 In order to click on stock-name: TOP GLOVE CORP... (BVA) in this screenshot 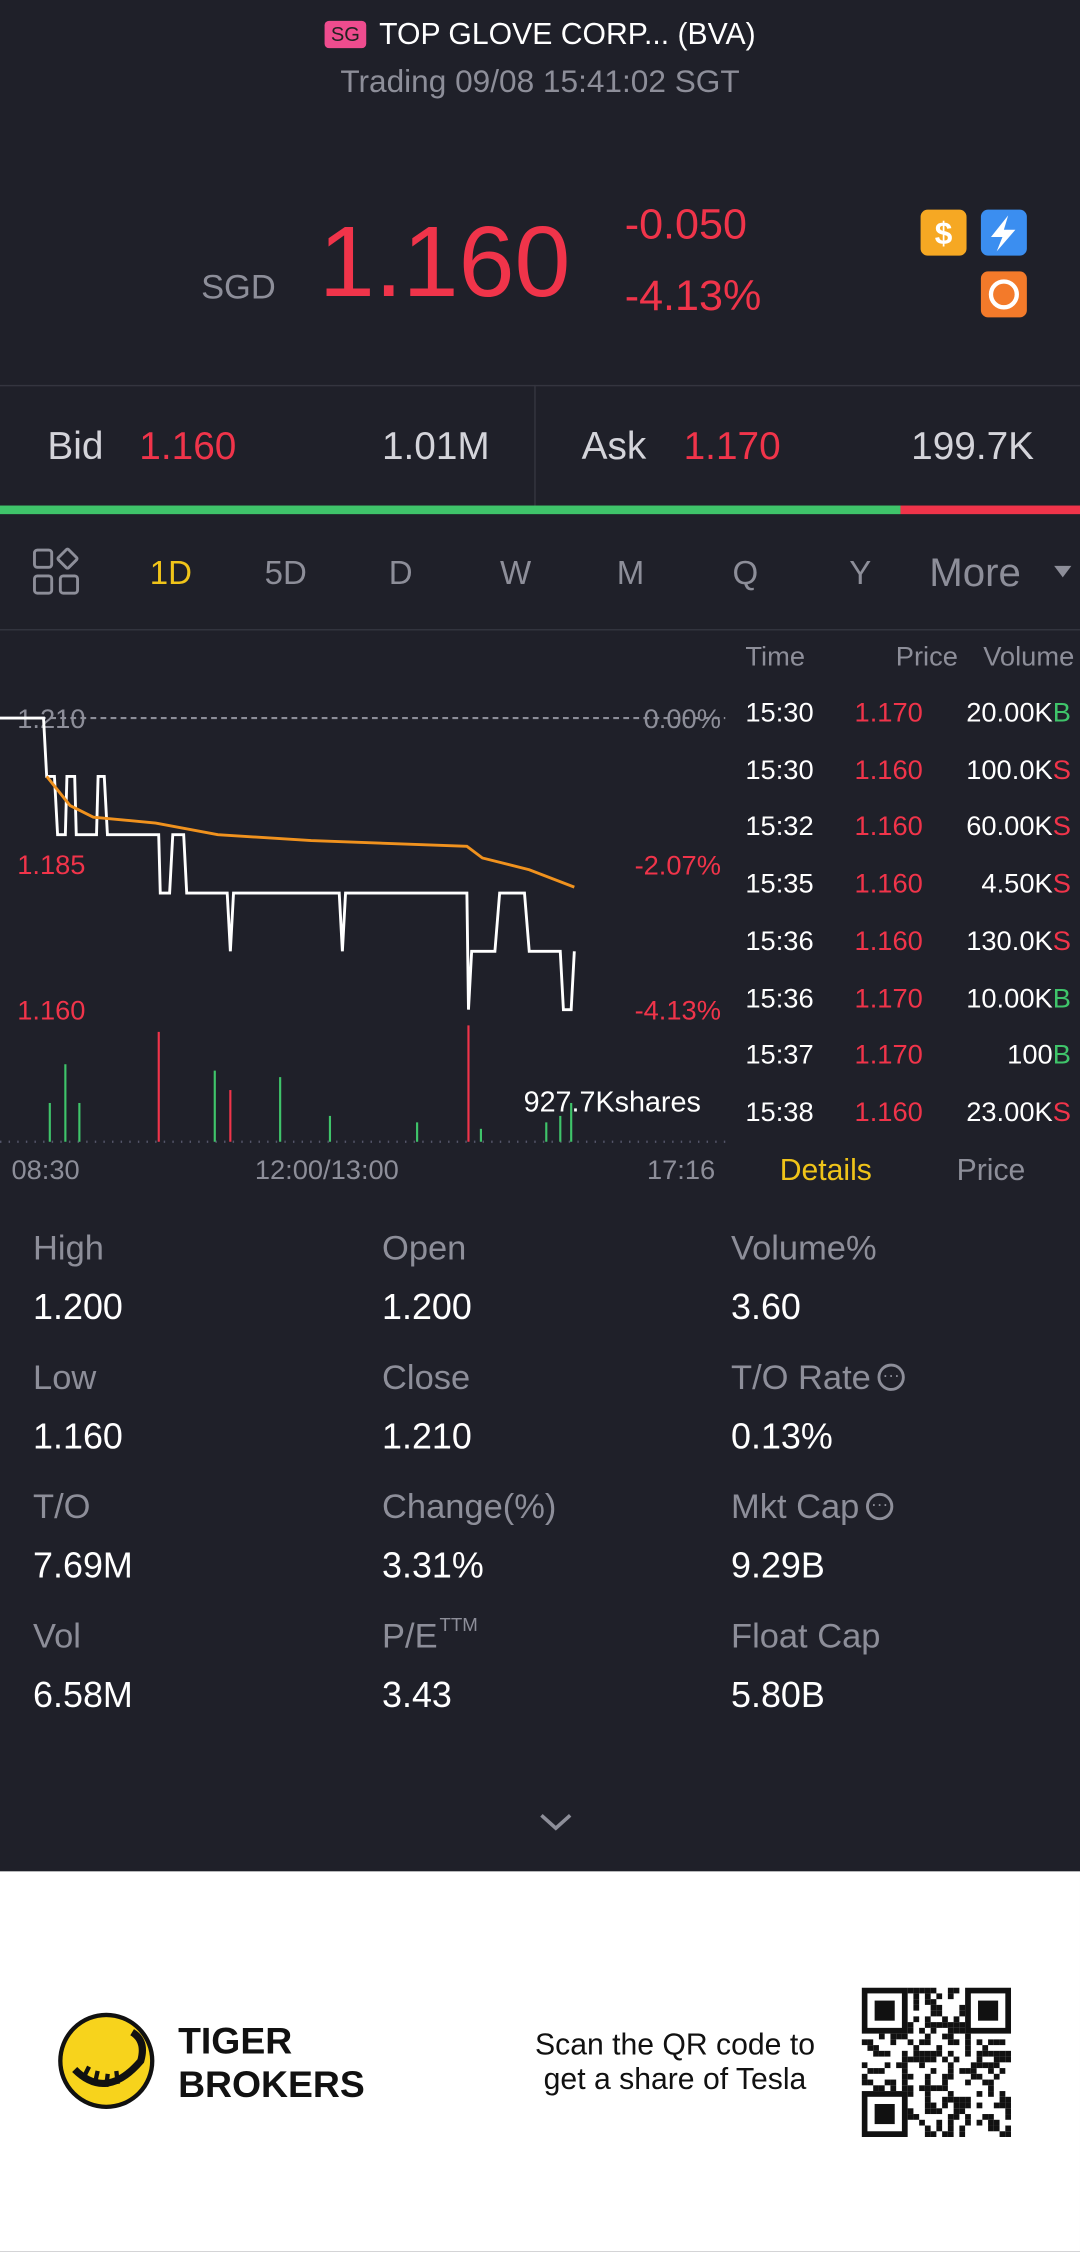, I will do `click(567, 34)`.